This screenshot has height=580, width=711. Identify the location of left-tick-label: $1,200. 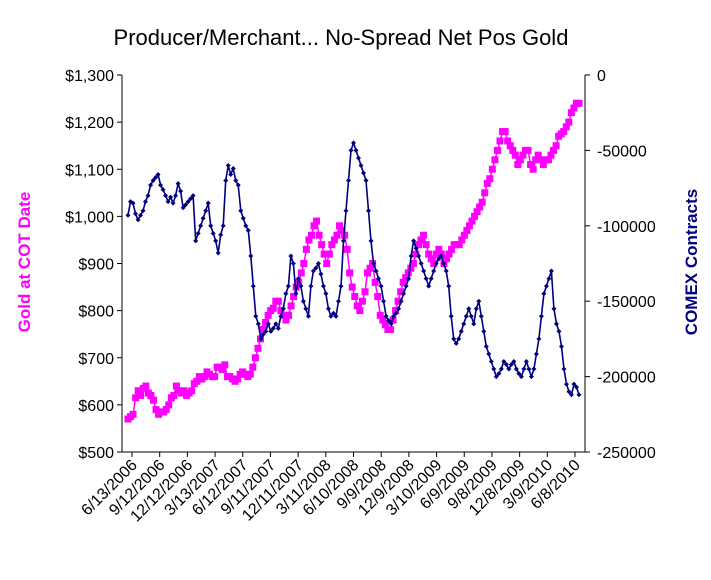
(89, 123).